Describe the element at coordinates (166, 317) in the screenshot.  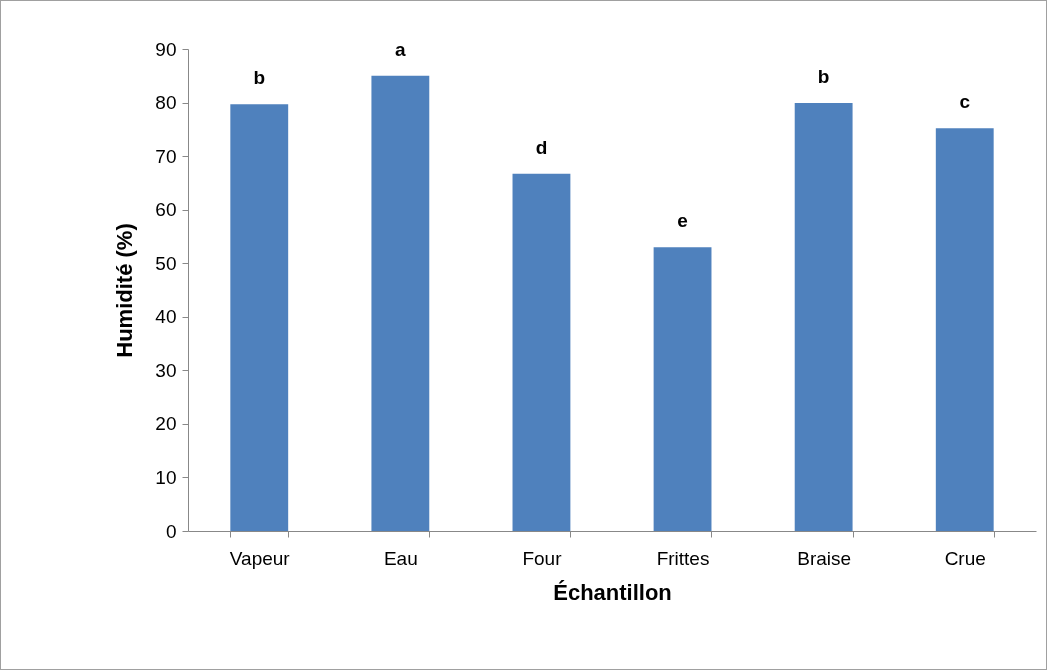
I see `y-tick-label: 40` at that location.